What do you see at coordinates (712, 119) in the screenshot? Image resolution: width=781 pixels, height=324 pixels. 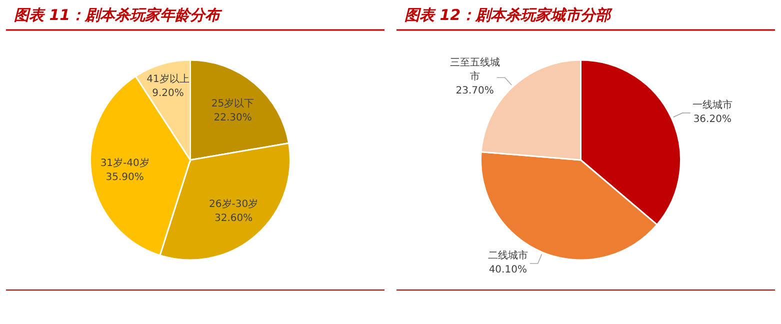 I see `data-label: 36.20%` at bounding box center [712, 119].